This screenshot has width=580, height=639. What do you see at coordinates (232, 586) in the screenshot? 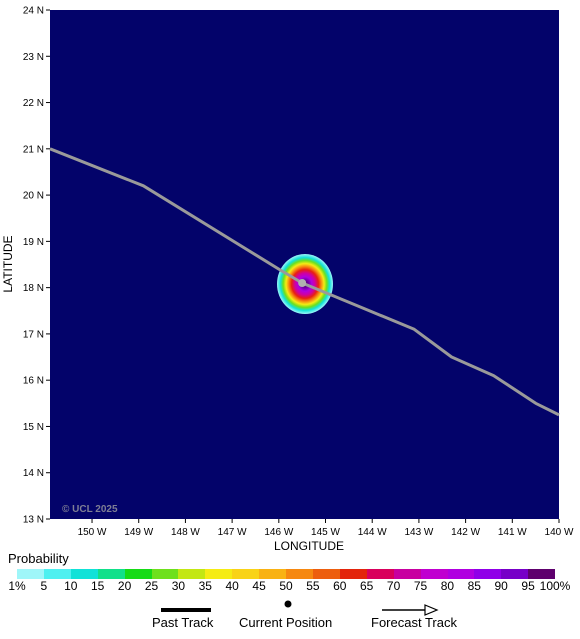
I see `colorbar-tick-label: 40` at bounding box center [232, 586].